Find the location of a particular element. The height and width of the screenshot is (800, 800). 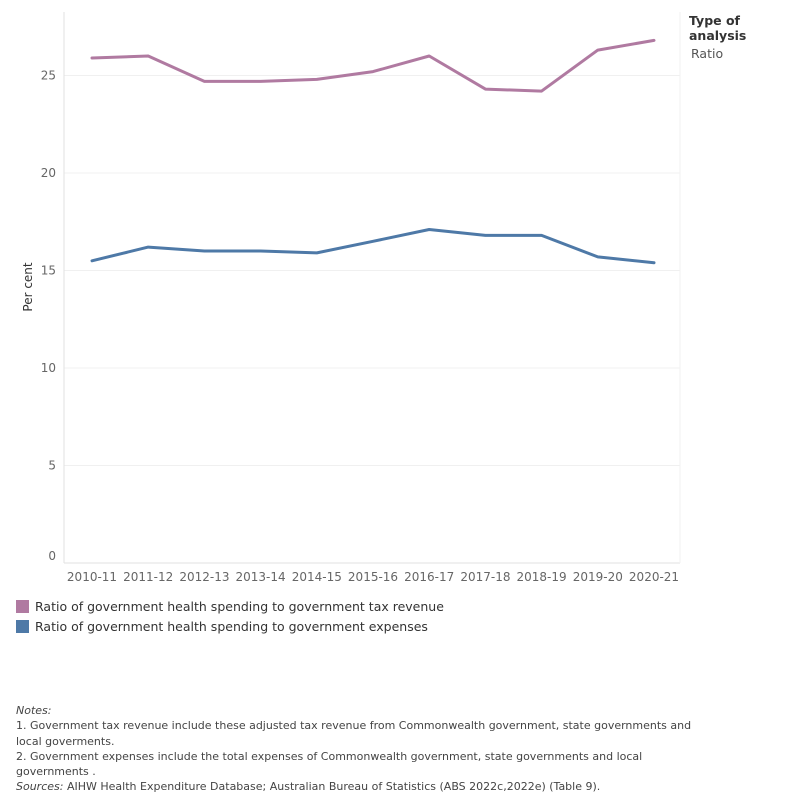

x-tick-label: 2017-18 is located at coordinates (485, 577).